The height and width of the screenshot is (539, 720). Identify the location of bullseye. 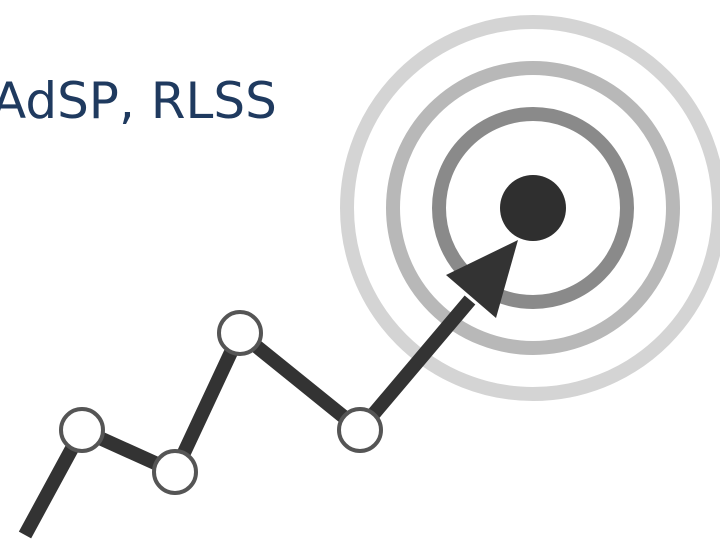
(533, 208).